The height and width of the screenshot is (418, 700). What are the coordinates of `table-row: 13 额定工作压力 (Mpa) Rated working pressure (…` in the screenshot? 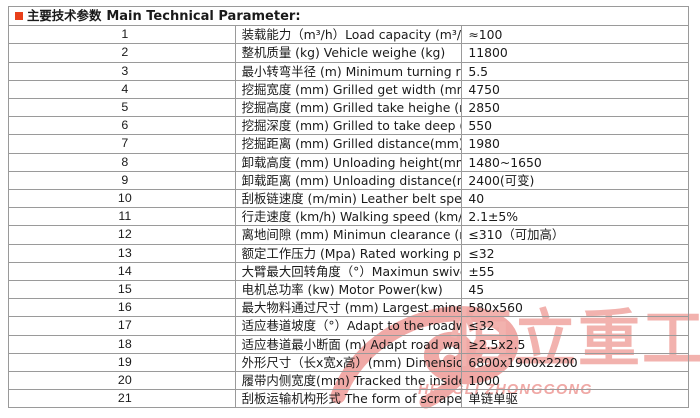 It's located at (348, 253).